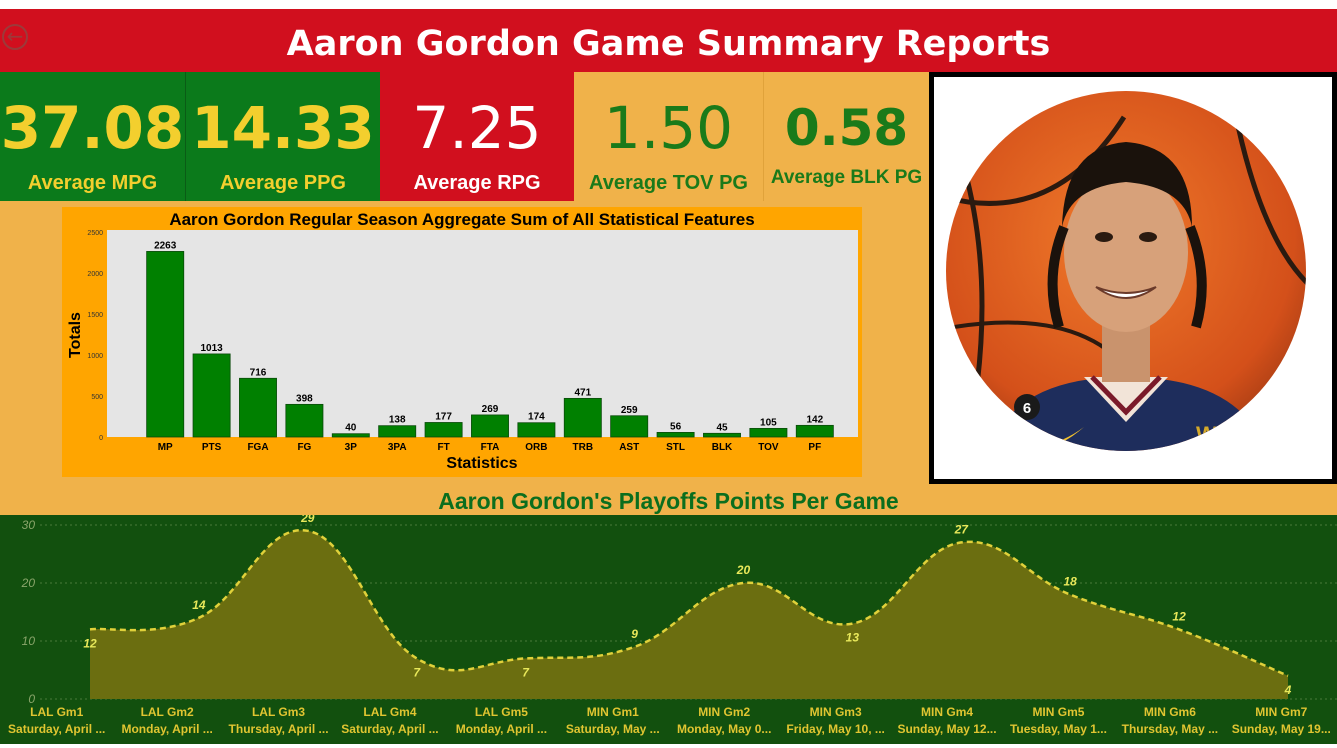  Describe the element at coordinates (92, 183) in the screenshot. I see `kpi-mpg-label: Average MPG` at that location.